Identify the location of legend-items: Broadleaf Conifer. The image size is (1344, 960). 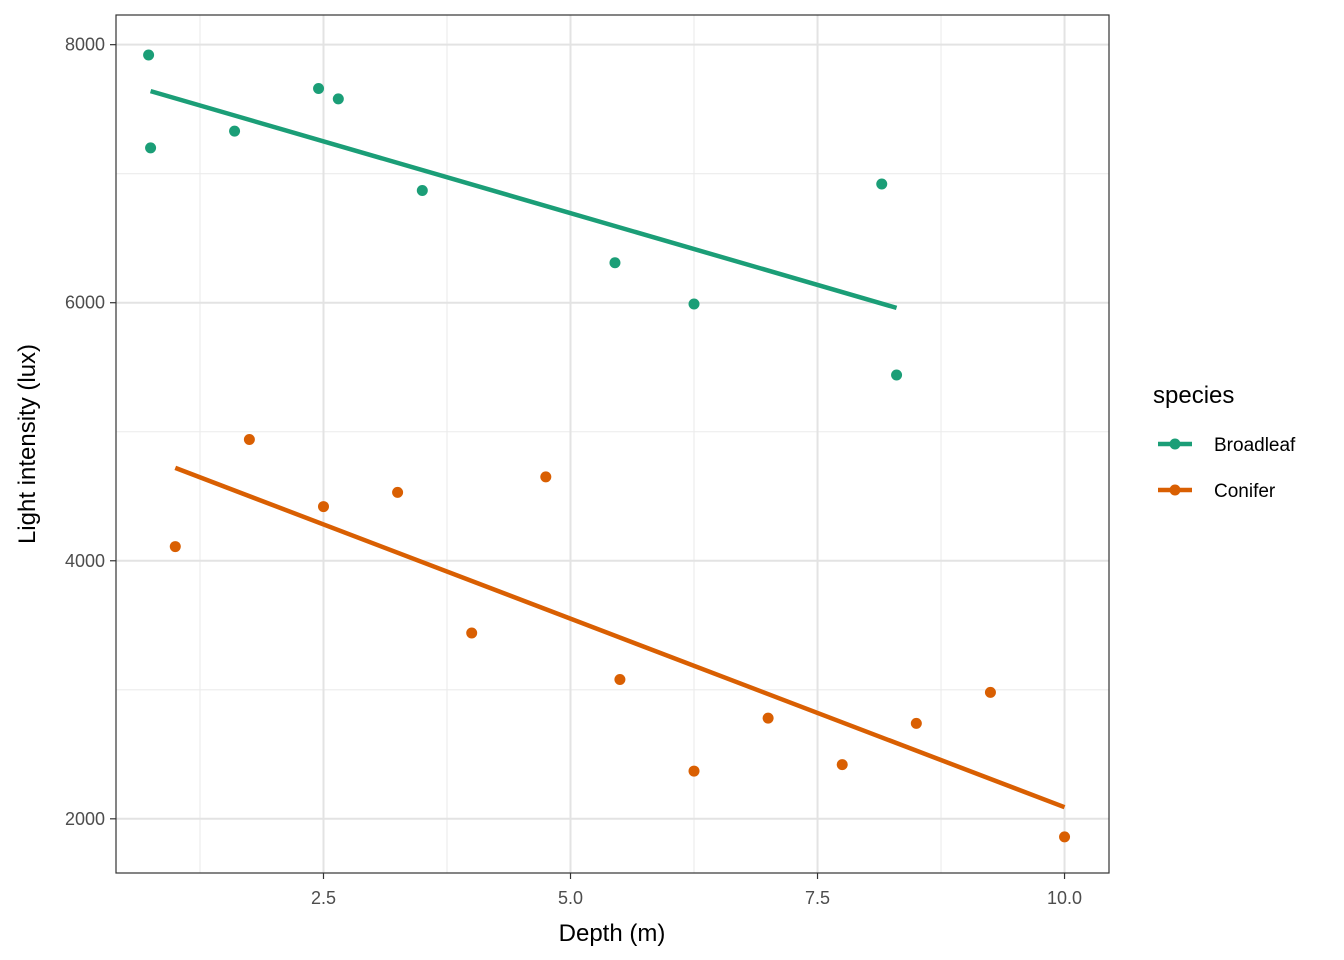
(1227, 468).